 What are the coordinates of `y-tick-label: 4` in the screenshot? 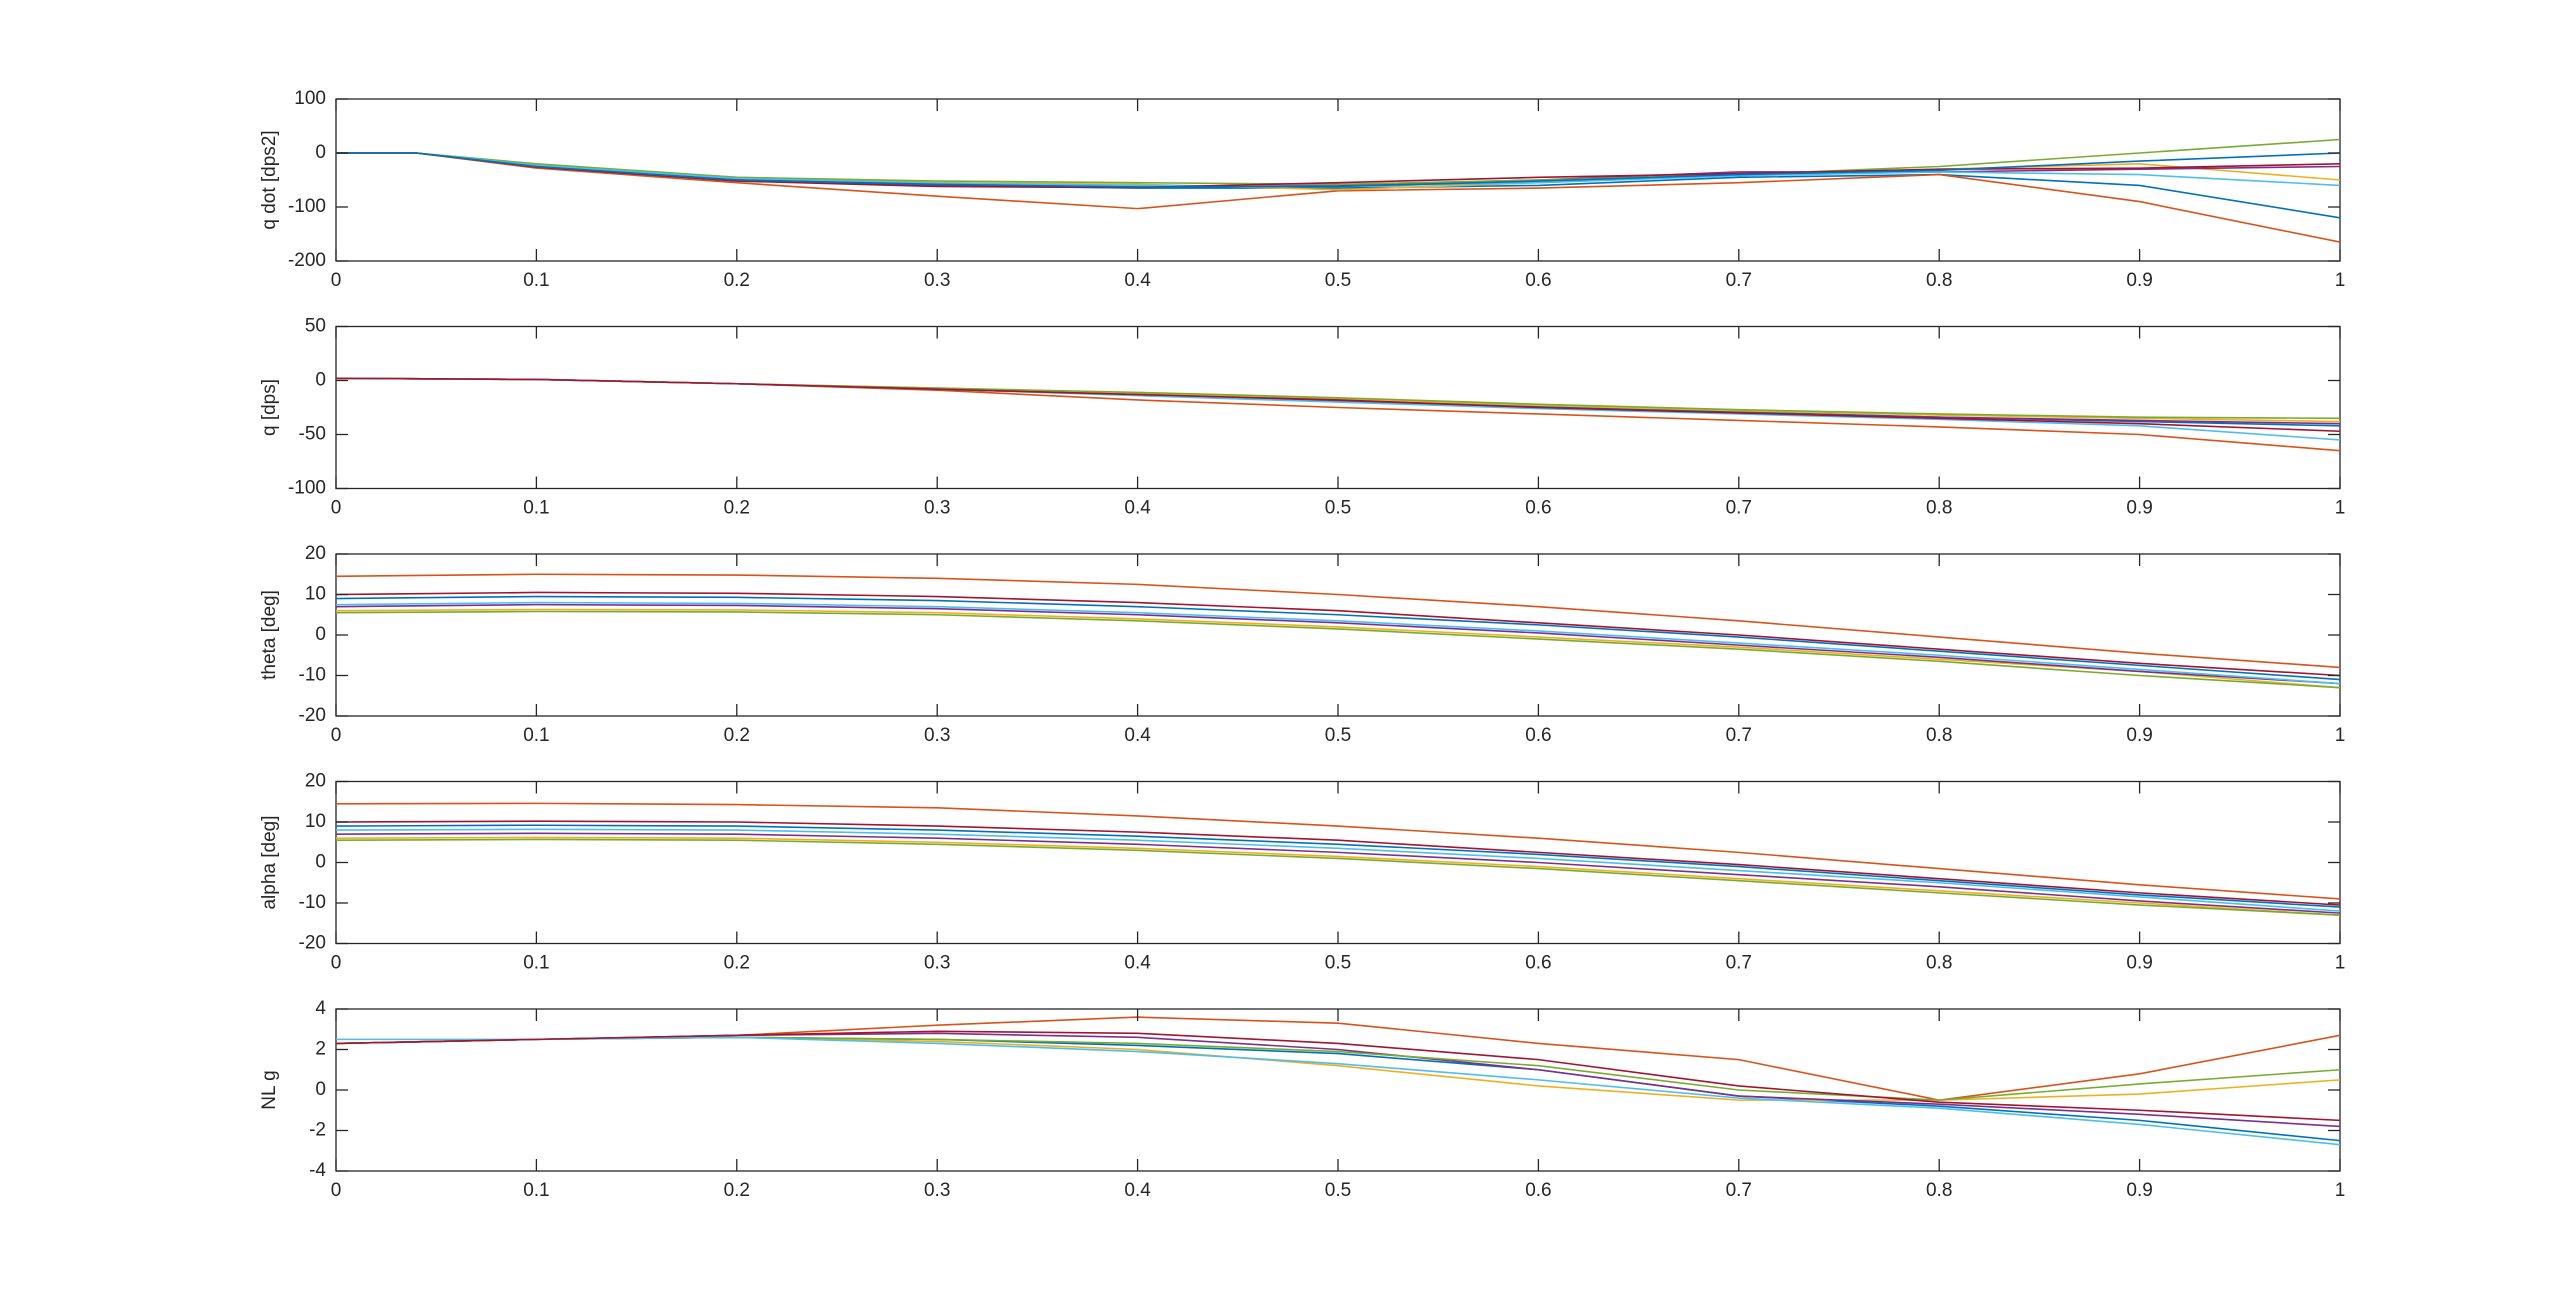 It's located at (320, 1008).